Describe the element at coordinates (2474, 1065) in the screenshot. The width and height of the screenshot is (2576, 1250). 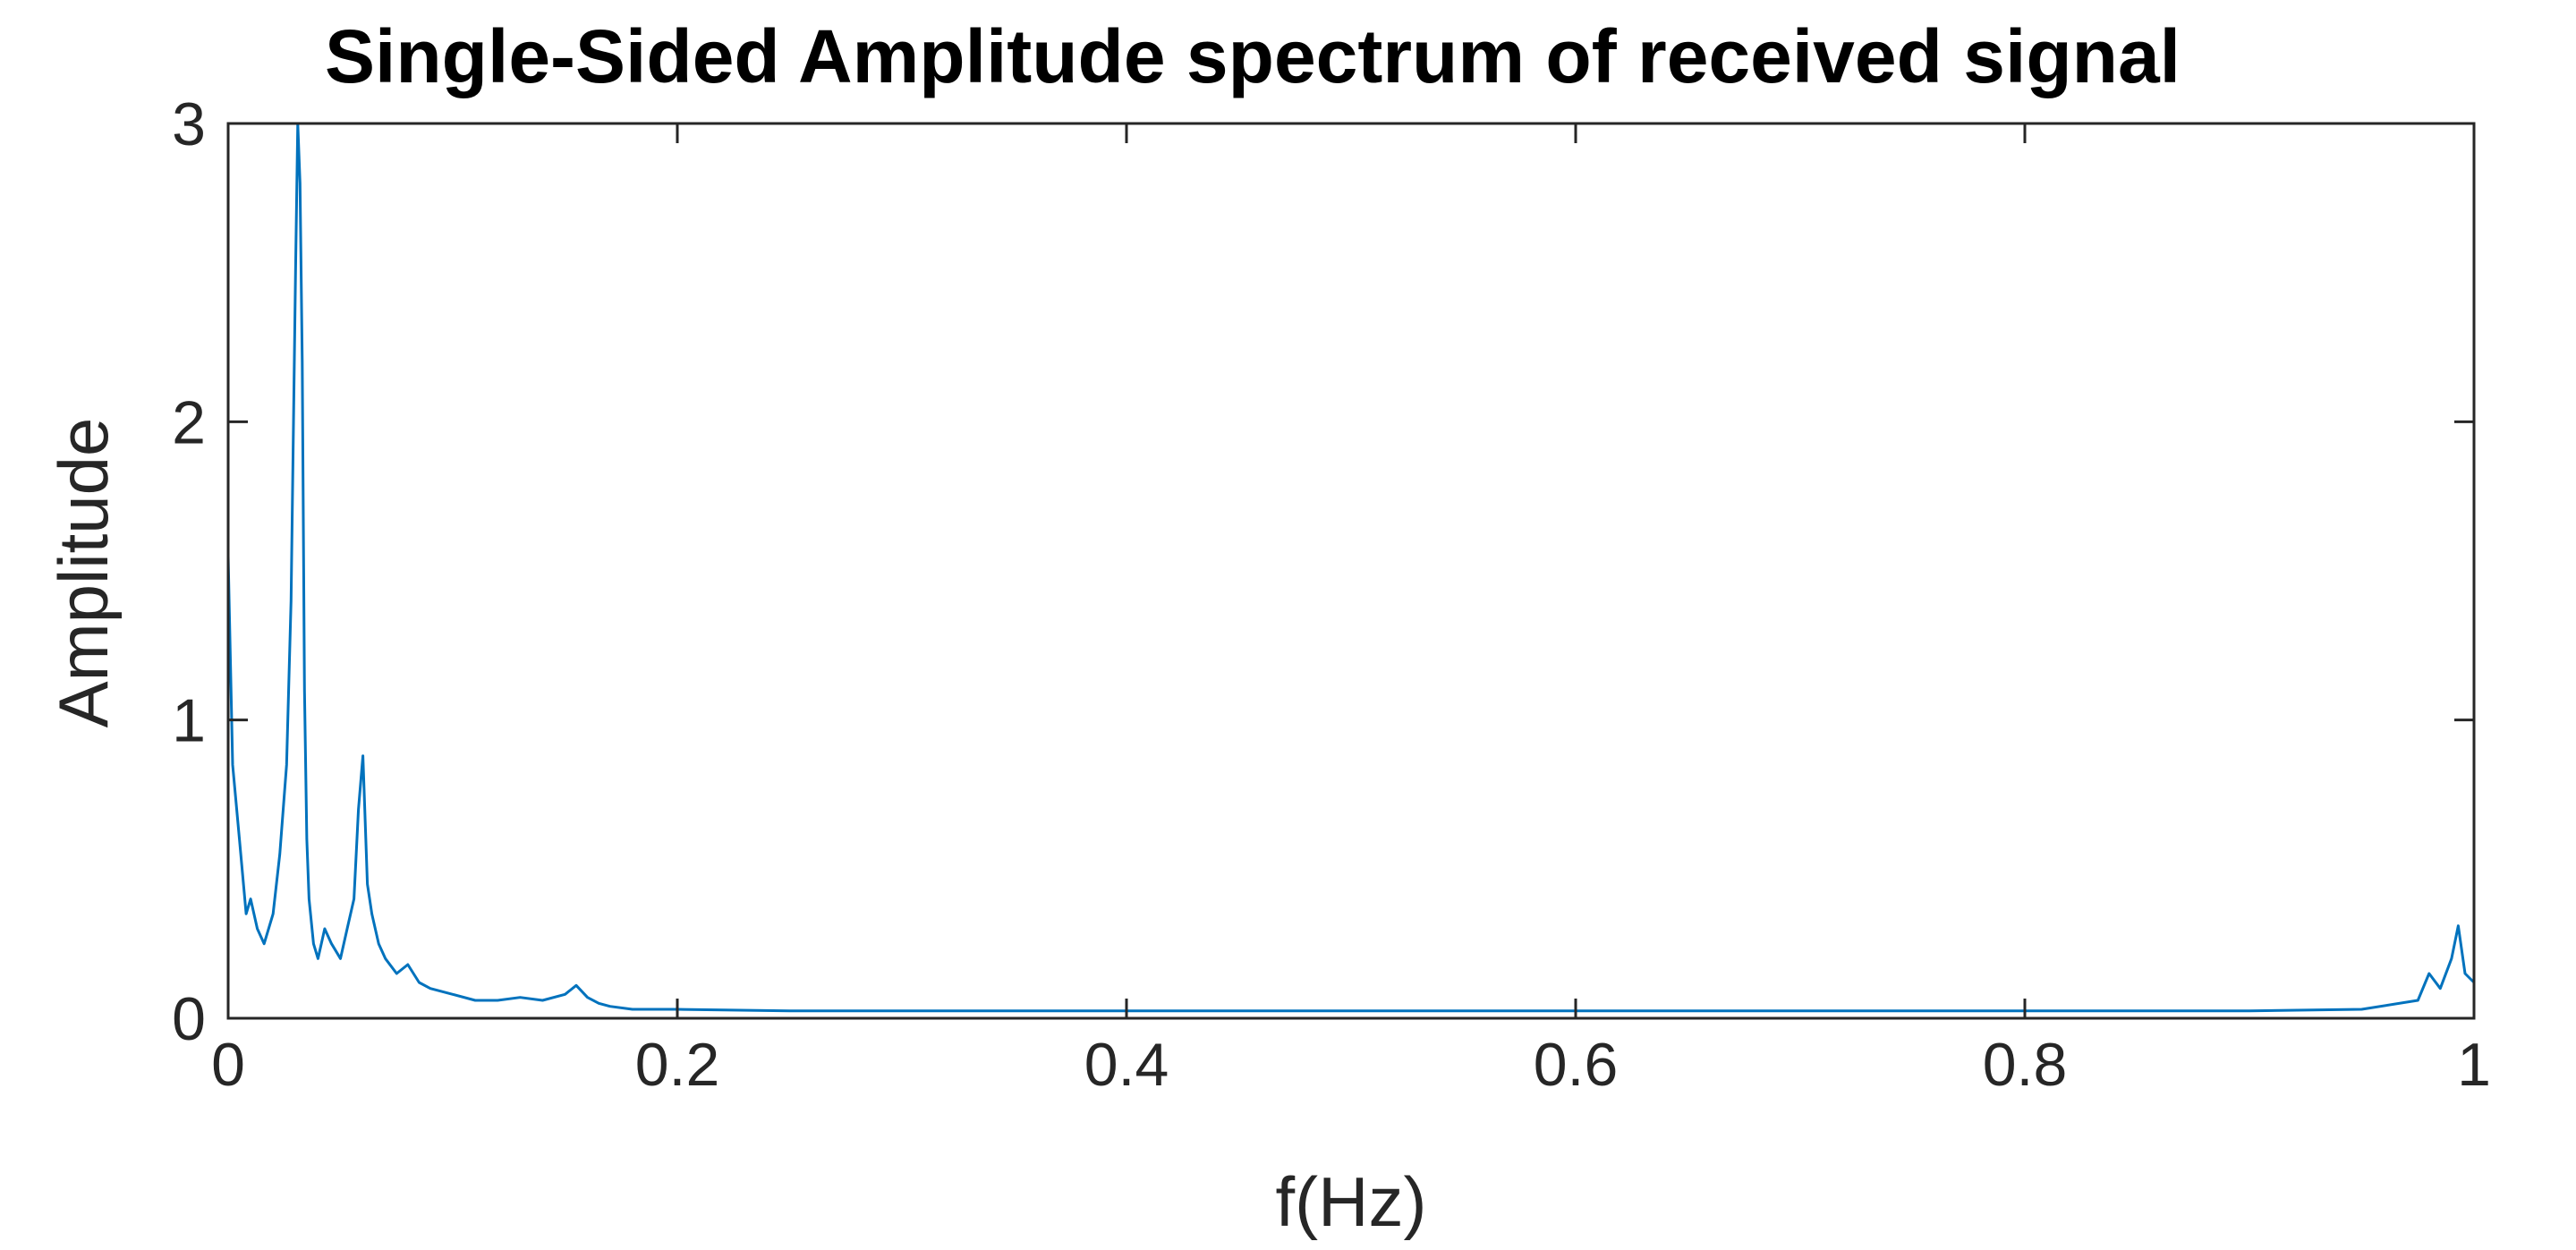
I see `x-tick-label: 1` at that location.